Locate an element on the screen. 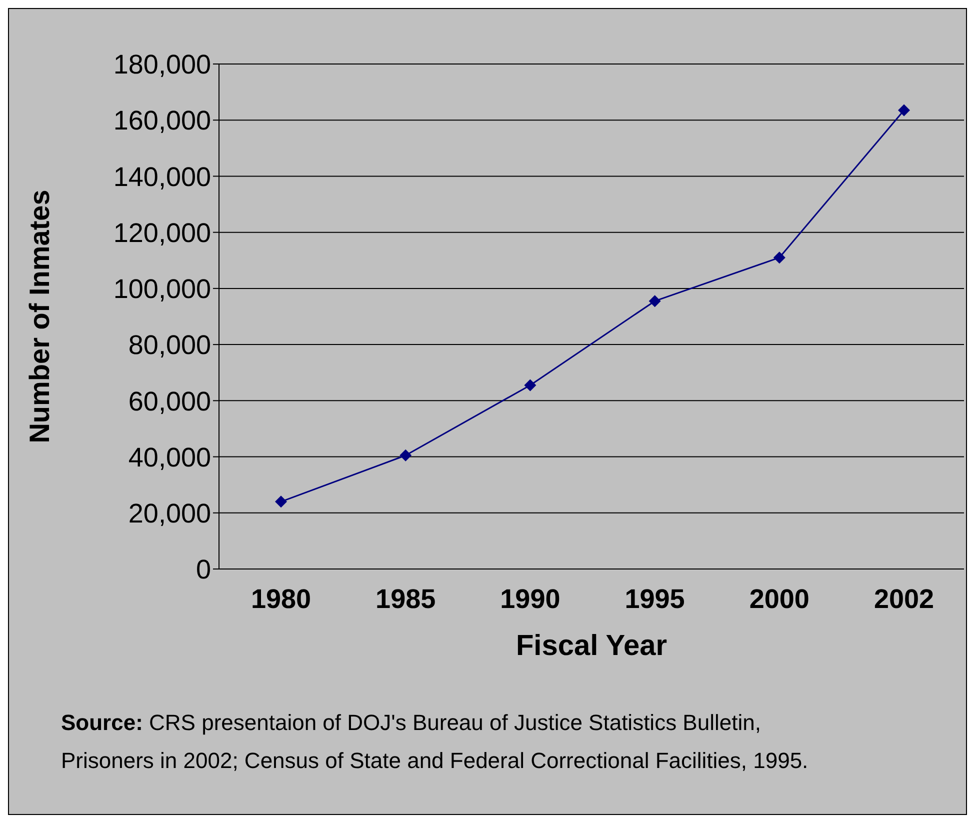 The height and width of the screenshot is (825, 977). y-tick-label: 40,000 is located at coordinates (169, 457).